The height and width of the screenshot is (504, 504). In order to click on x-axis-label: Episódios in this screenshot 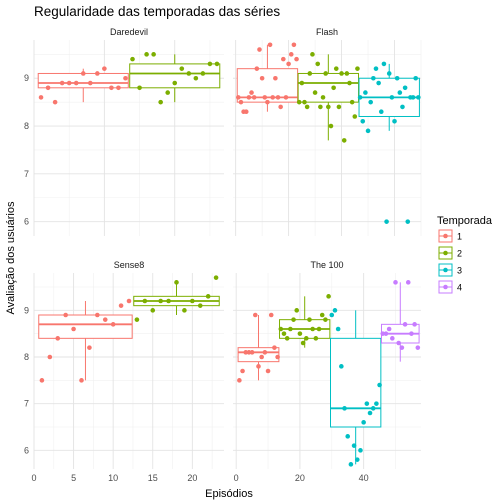, I will do `click(229, 494)`.